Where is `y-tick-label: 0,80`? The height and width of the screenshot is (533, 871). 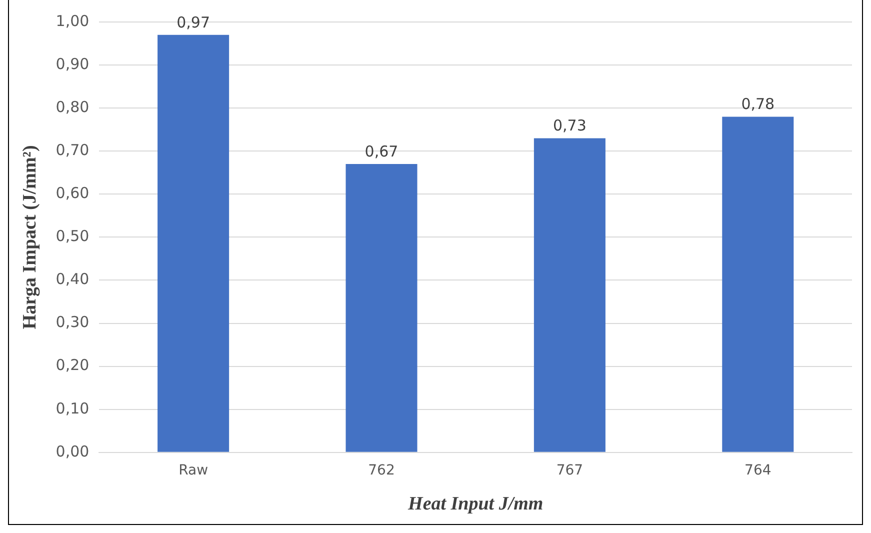
y-tick-label: 0,80 is located at coordinates (73, 107).